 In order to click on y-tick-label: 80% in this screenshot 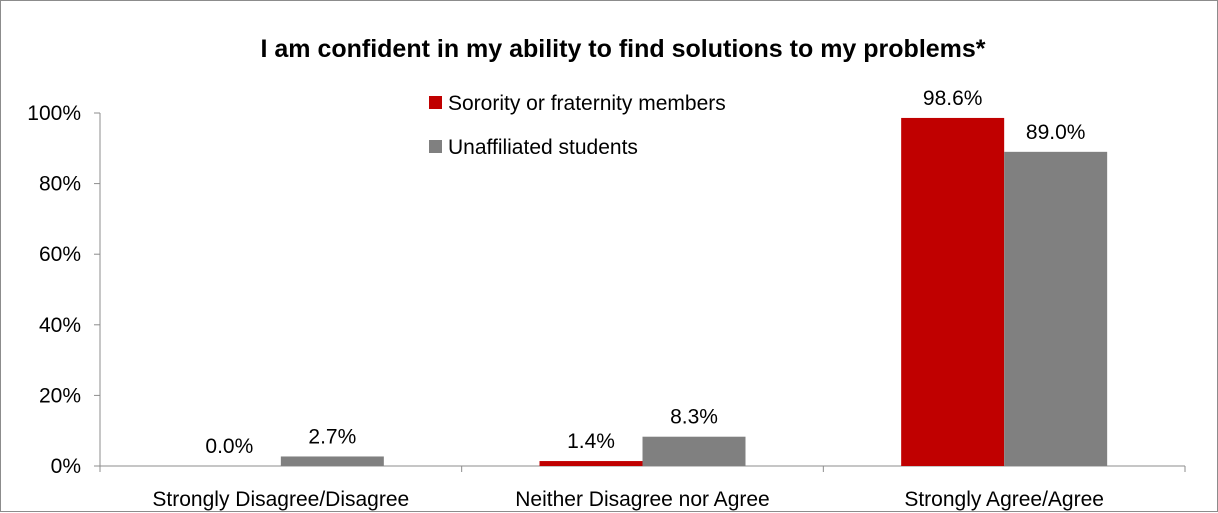, I will do `click(60, 184)`.